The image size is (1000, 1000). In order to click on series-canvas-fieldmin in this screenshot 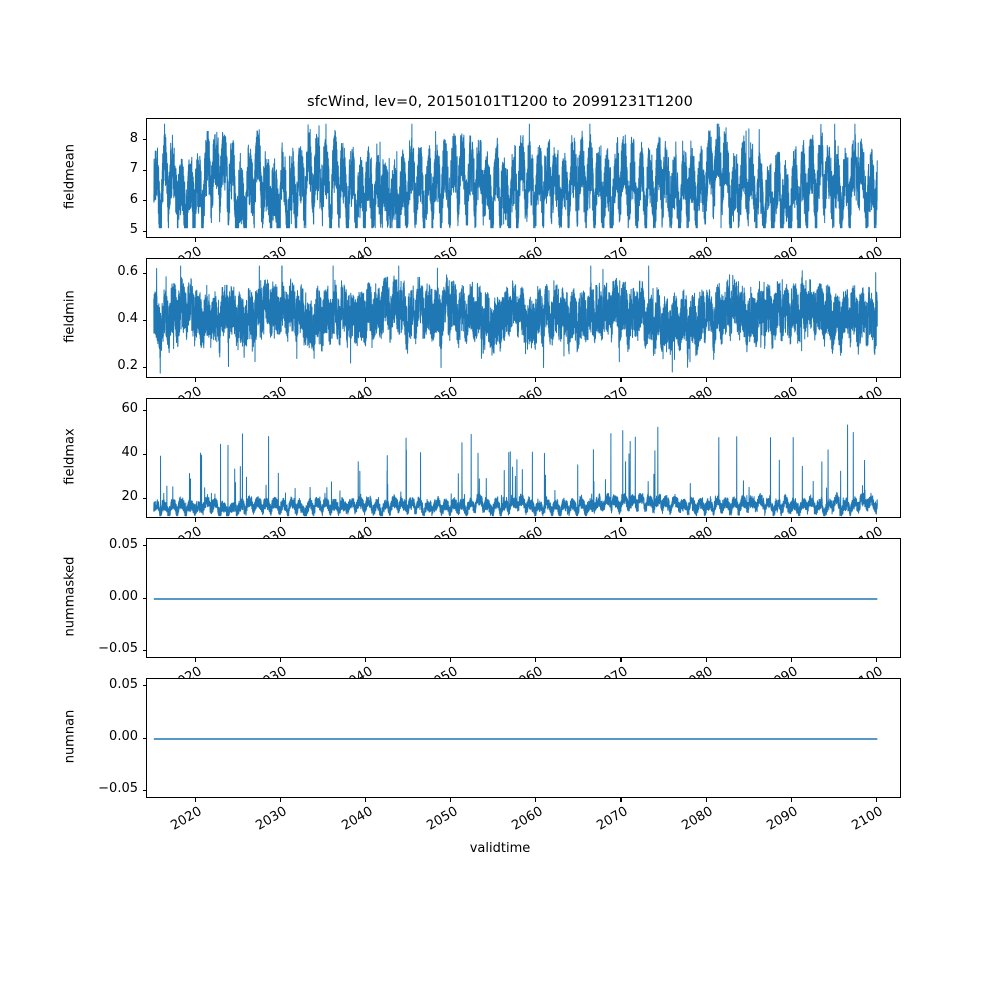, I will do `click(524, 319)`.